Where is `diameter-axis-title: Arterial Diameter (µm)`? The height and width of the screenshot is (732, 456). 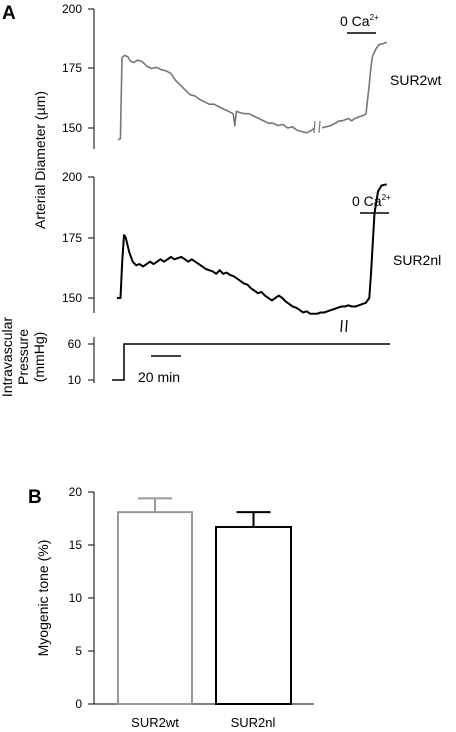
diameter-axis-title: Arterial Diameter (µm) is located at coordinates (40, 160).